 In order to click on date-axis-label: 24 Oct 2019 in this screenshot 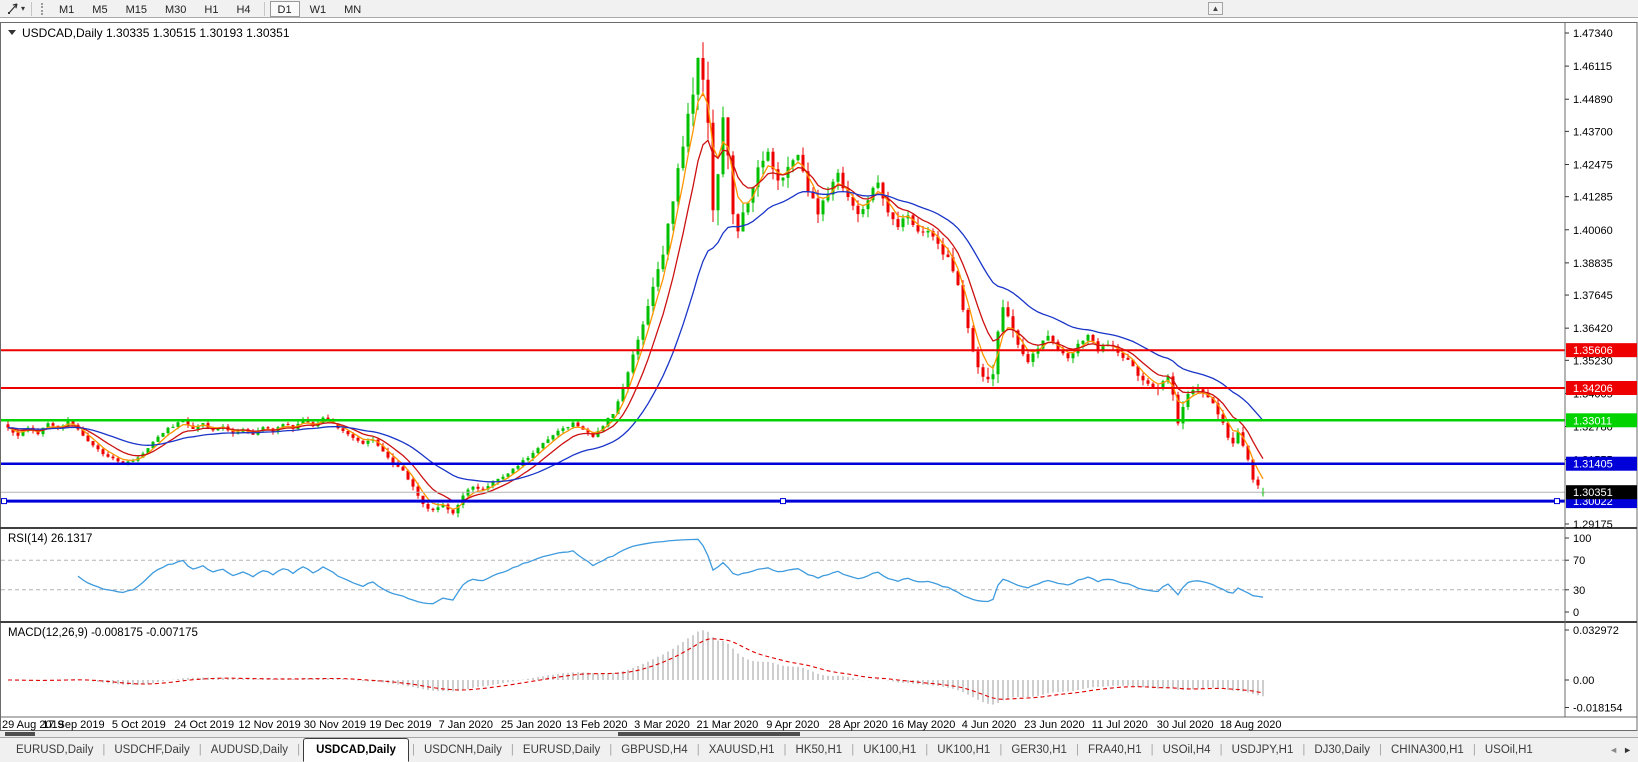, I will do `click(204, 725)`.